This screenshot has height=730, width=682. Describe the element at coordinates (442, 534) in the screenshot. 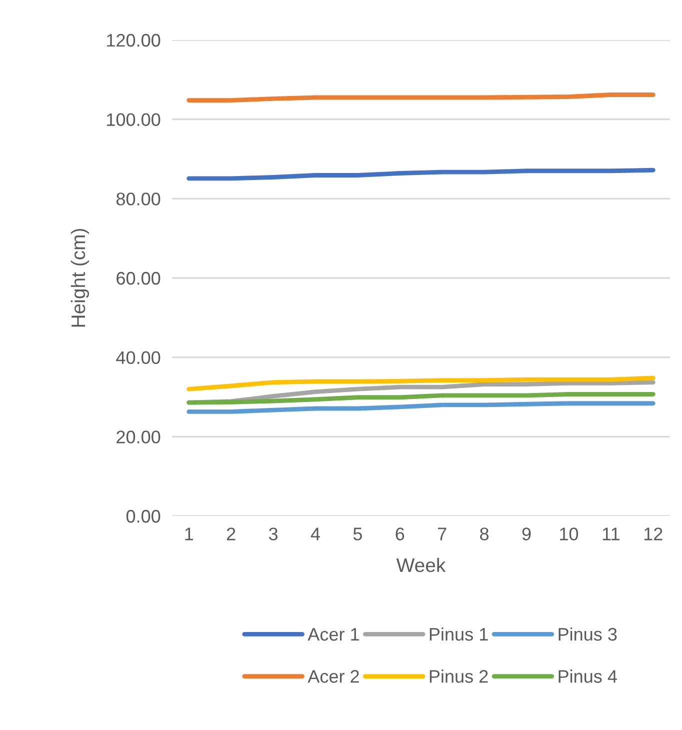

I see `x-tick-label: 7` at that location.